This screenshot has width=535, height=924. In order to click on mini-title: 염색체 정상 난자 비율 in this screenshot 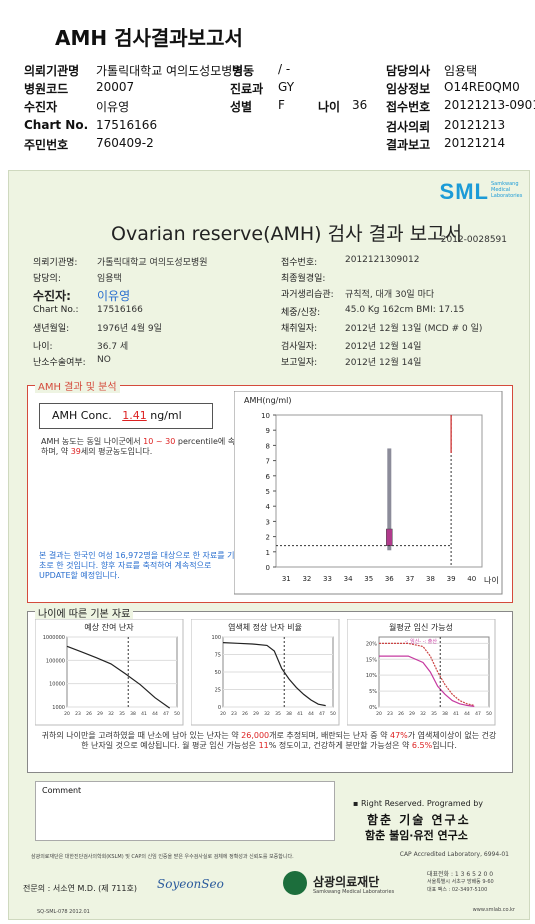, I will do `click(265, 627)`.